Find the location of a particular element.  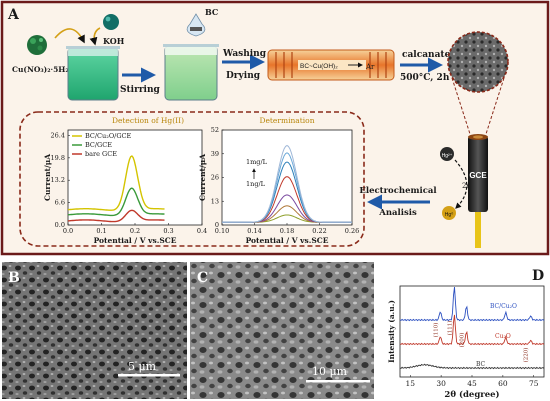

chart2-x-tick-label: 0.14 is located at coordinates (254, 231).